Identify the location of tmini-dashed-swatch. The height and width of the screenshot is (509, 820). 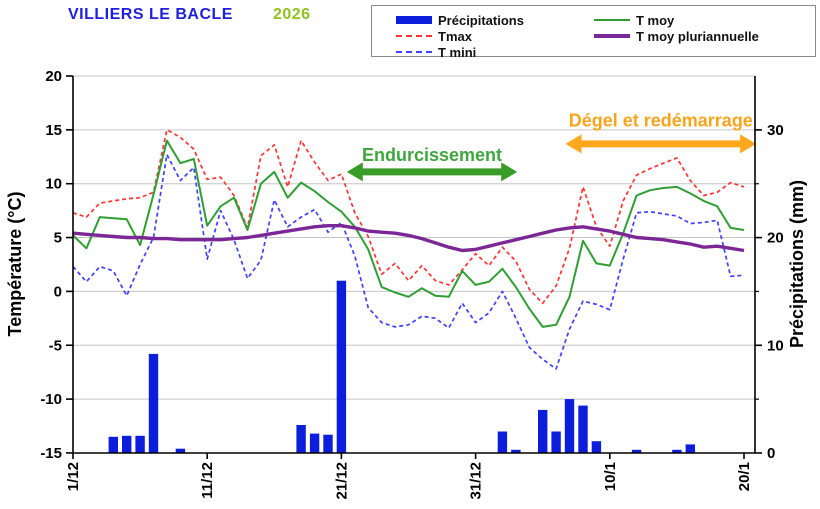
(414, 52).